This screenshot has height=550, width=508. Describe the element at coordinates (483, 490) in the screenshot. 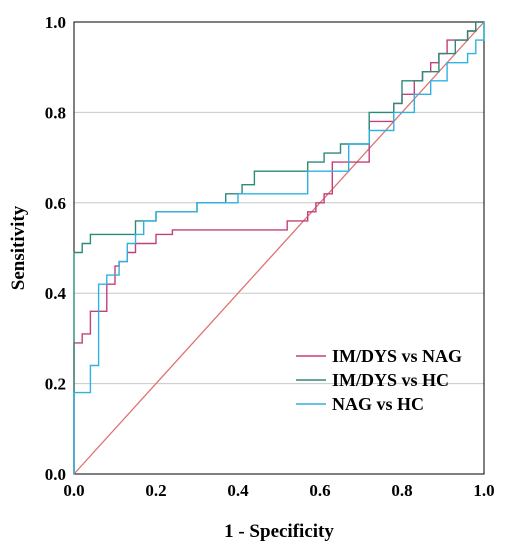

I see `x-tick-label-5: 1.0` at that location.